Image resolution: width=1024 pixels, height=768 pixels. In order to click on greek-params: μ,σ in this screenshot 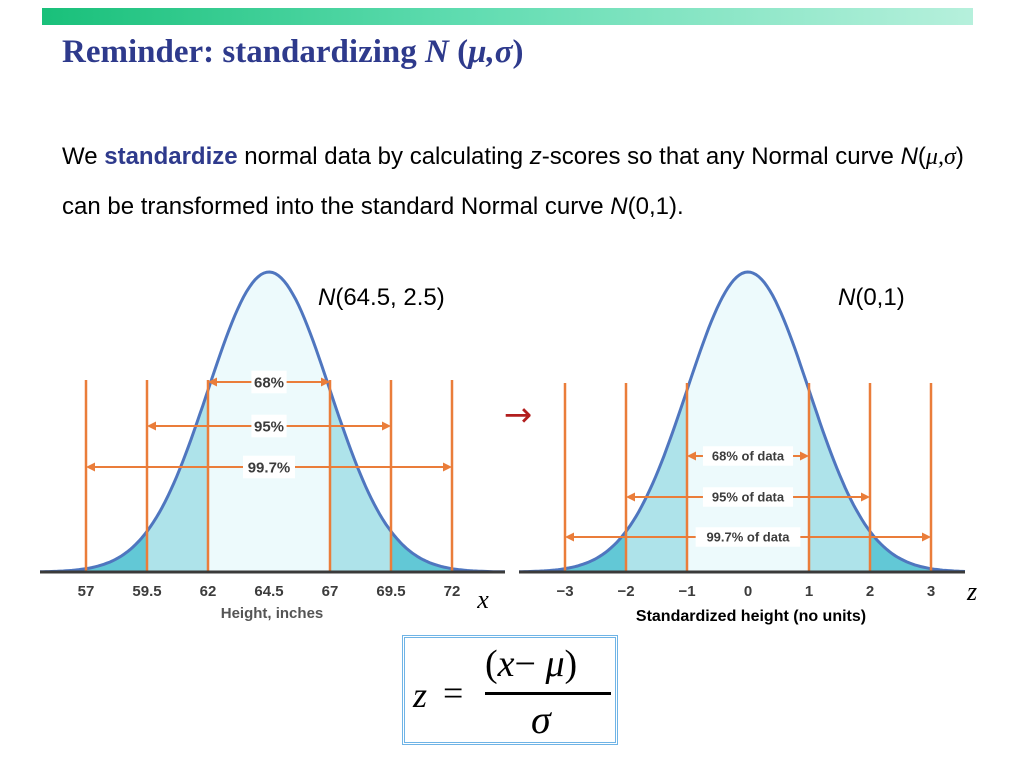, I will do `click(940, 157)`.